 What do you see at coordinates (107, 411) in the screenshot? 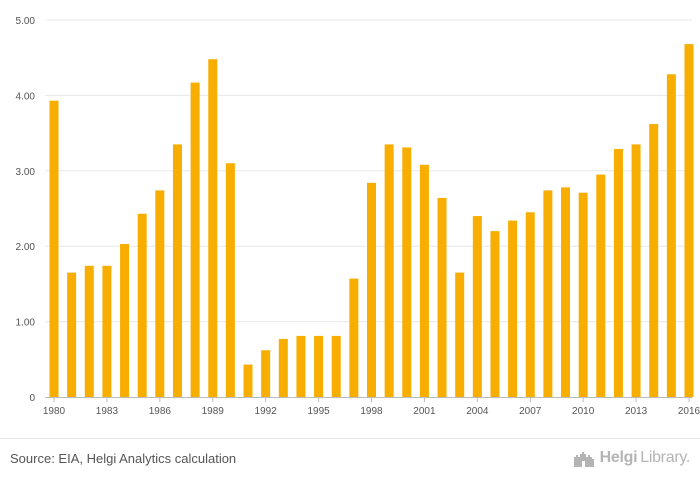
I see `x-tick-label: 1983` at bounding box center [107, 411].